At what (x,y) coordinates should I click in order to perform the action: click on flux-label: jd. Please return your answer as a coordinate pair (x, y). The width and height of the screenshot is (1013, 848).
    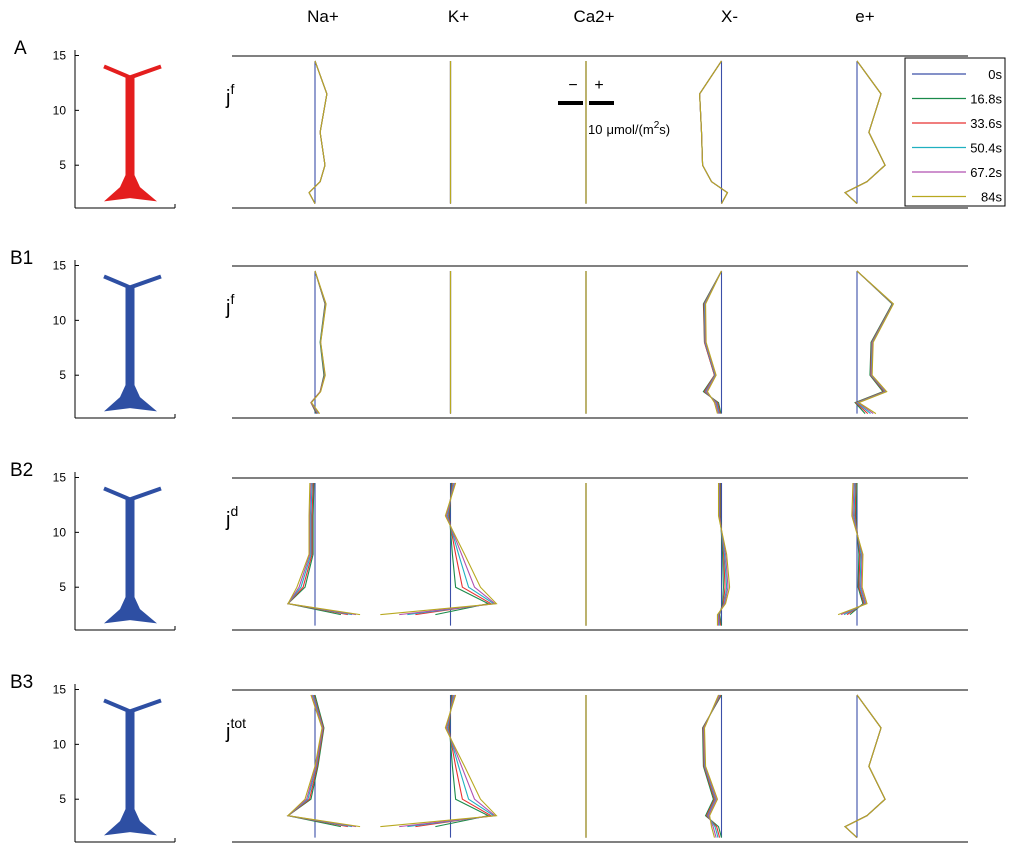
    Looking at the image, I should click on (231, 517).